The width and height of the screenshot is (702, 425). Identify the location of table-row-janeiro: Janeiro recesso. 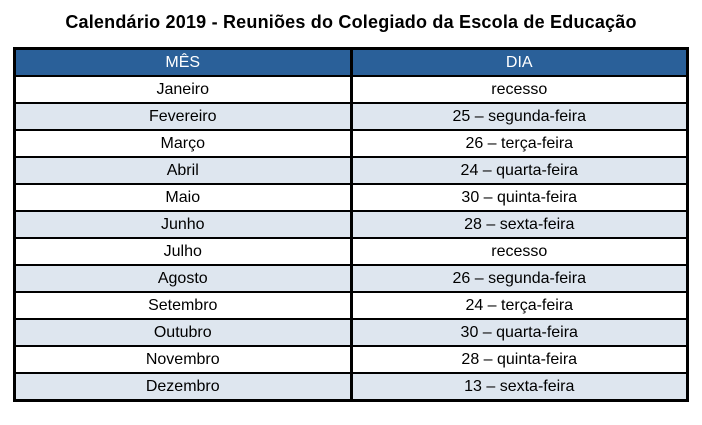
(351, 89).